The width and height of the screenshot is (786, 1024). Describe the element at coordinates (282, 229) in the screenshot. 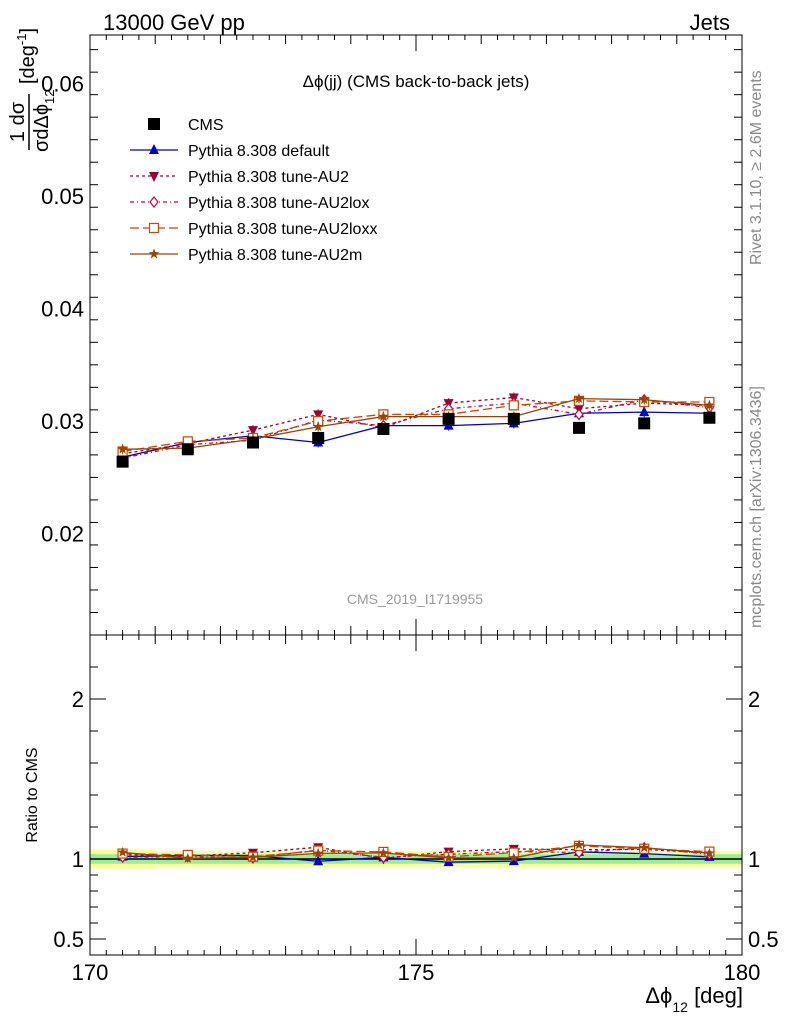

I see `legend-label: Pythia 8.308 tune-AU2loxx` at that location.